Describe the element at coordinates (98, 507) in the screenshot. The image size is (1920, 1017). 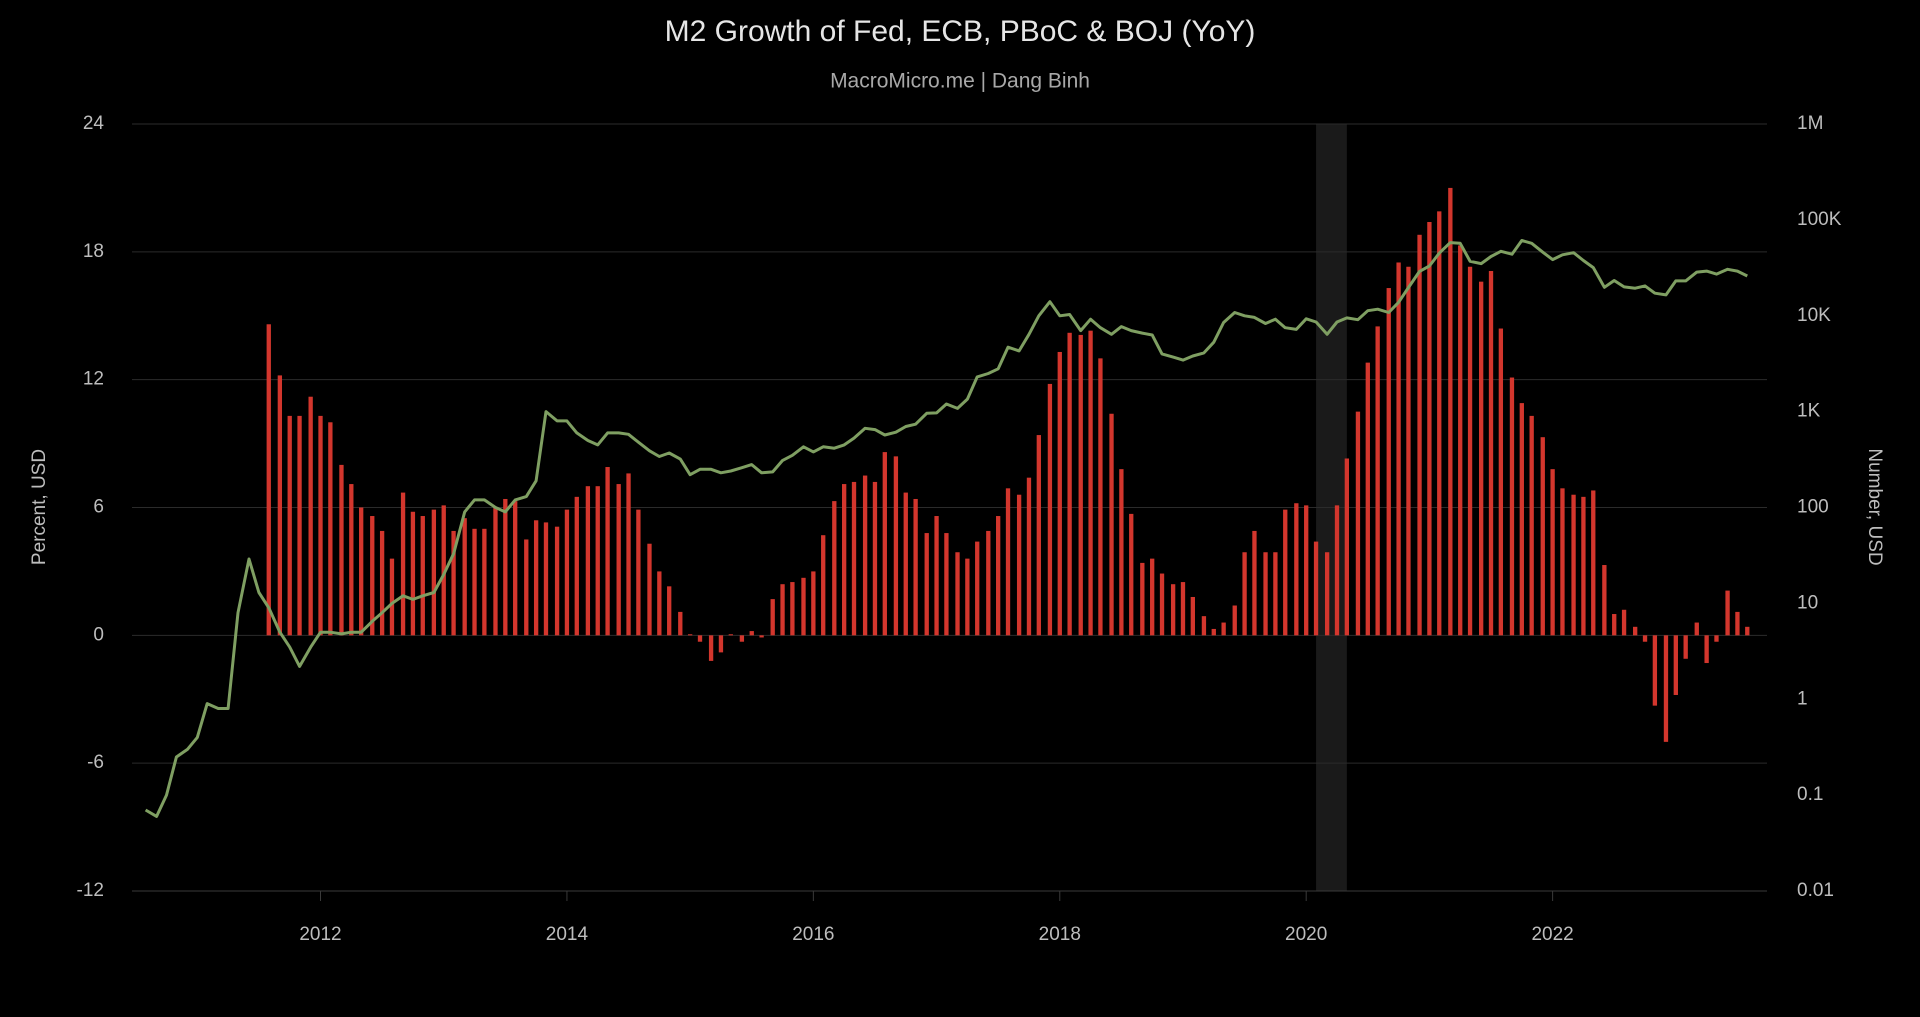
I see `y-tick-label: 6` at that location.